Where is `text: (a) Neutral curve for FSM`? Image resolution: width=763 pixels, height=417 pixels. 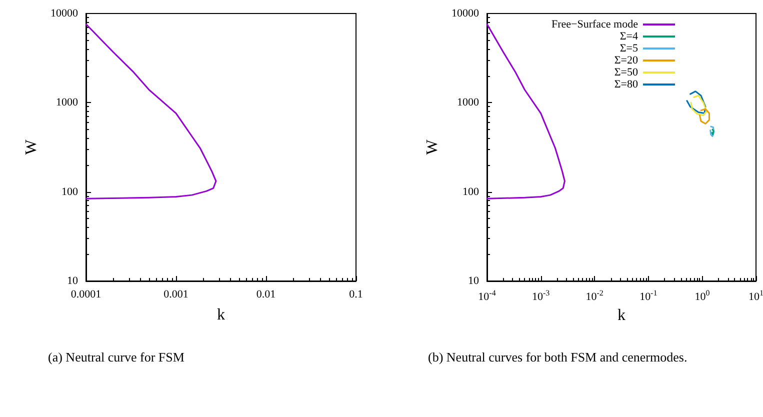
text: (a) Neutral curve for FSM is located at coordinates (116, 357).